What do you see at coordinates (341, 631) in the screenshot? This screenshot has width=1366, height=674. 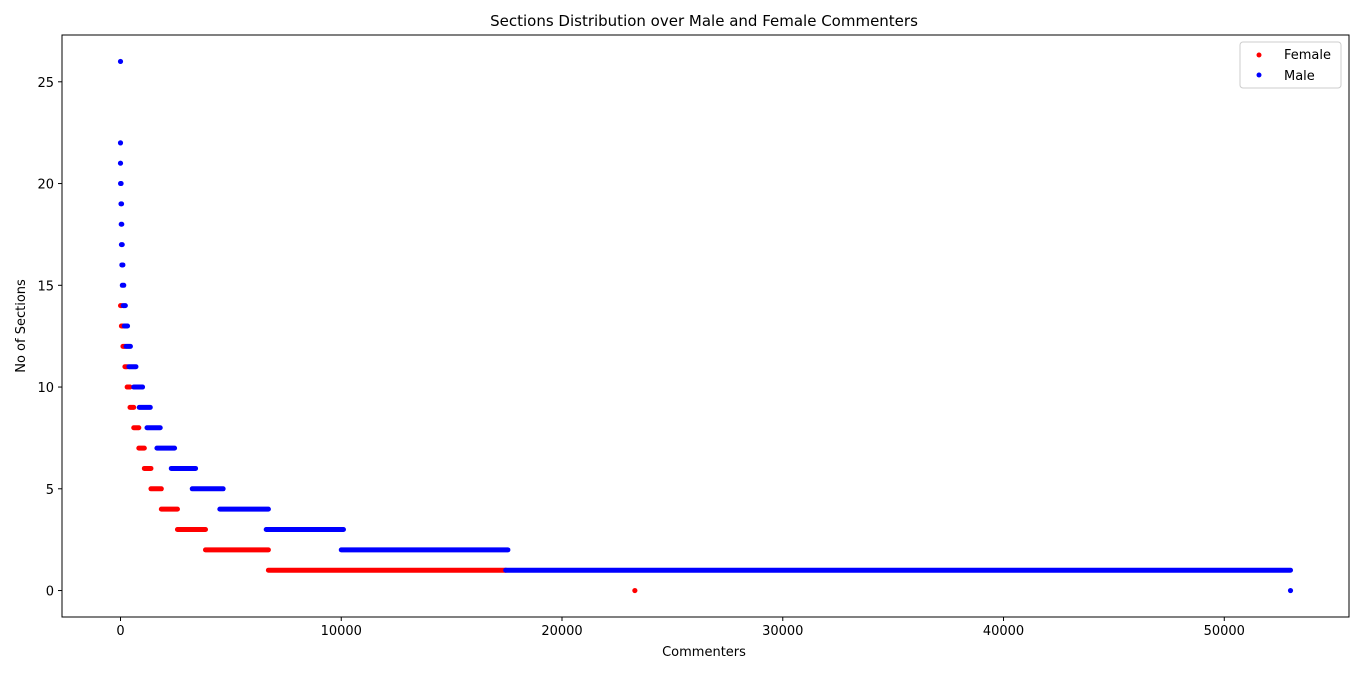 I see `x-tick-label: 10000` at bounding box center [341, 631].